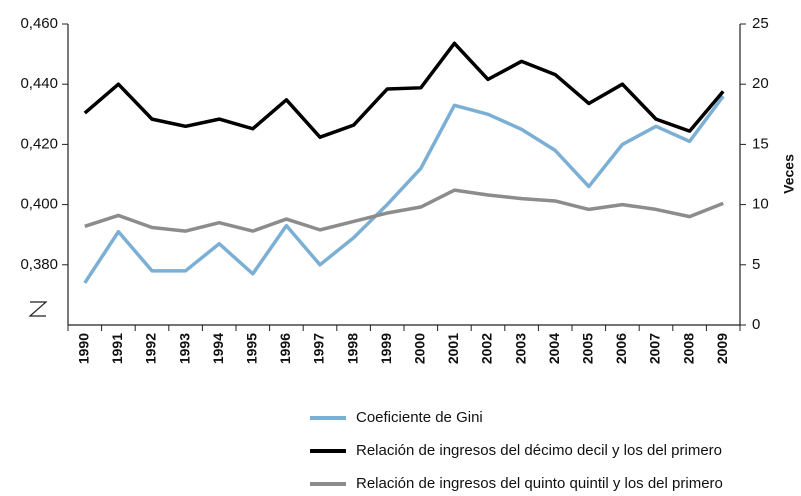 The width and height of the screenshot is (801, 496). I want to click on y2-tick-label: 5, so click(756, 264).